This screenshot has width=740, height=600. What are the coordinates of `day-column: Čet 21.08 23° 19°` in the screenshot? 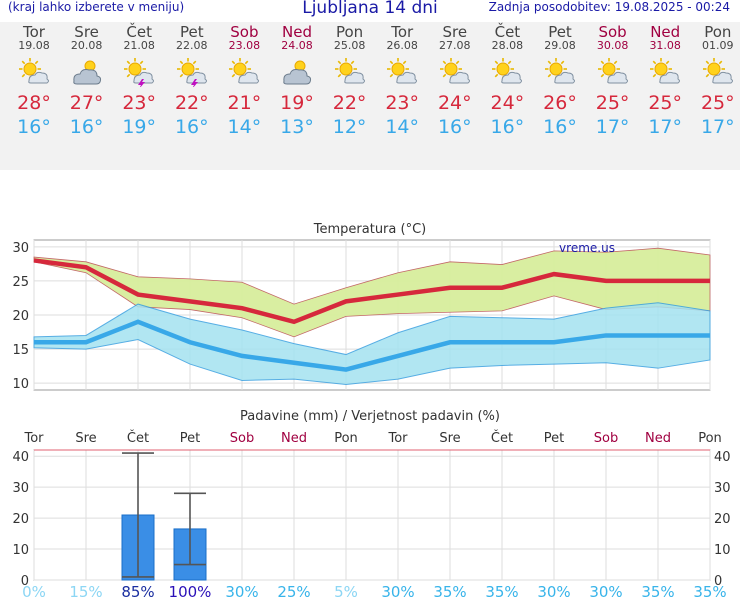 It's located at (139, 81).